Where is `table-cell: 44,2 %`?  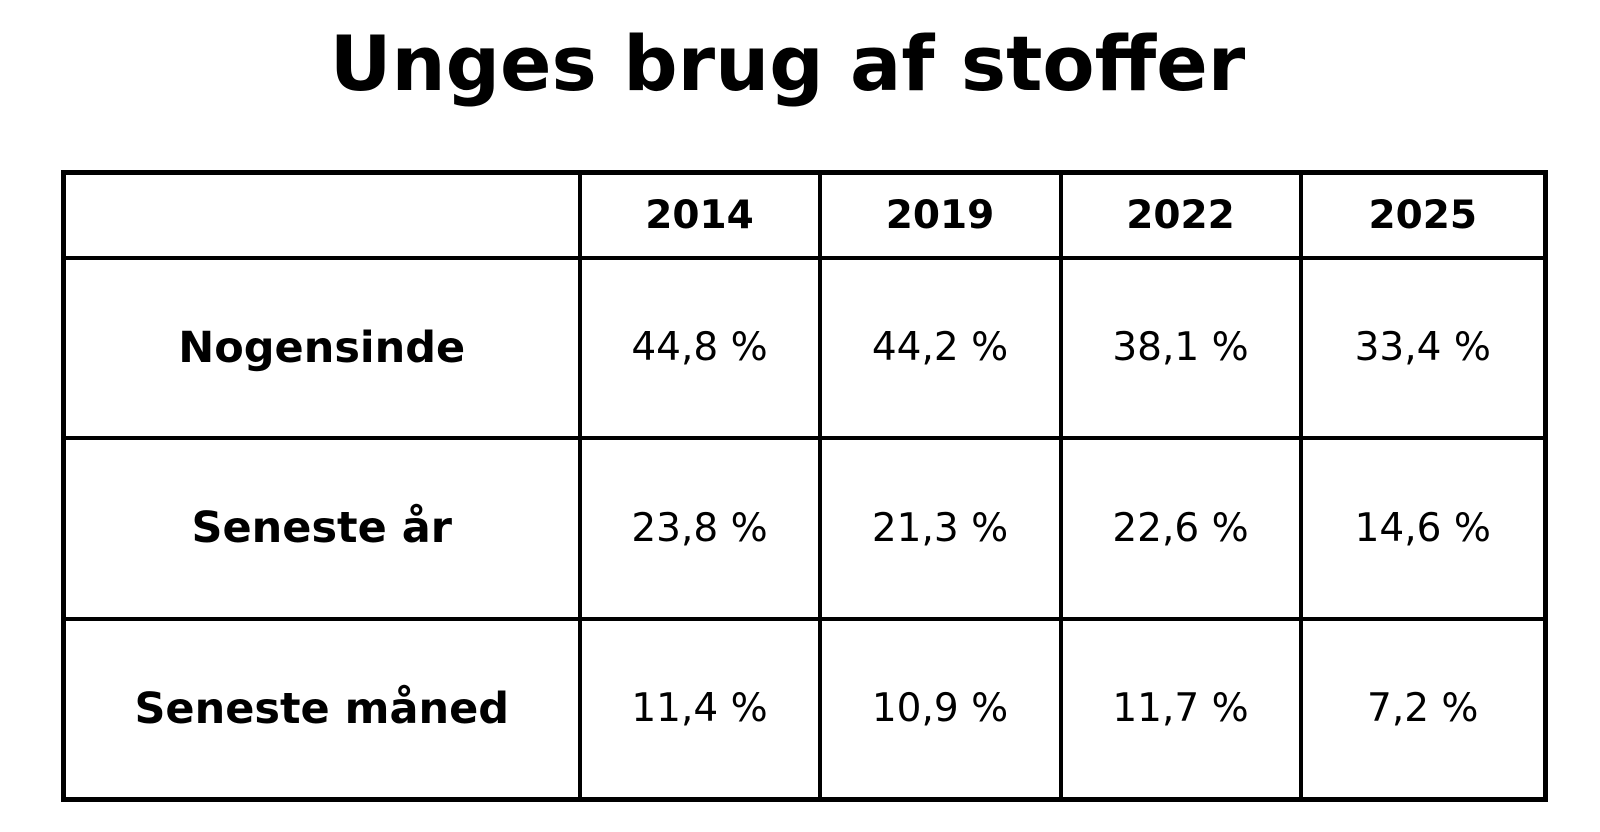 table-cell: 44,2 % is located at coordinates (940, 348).